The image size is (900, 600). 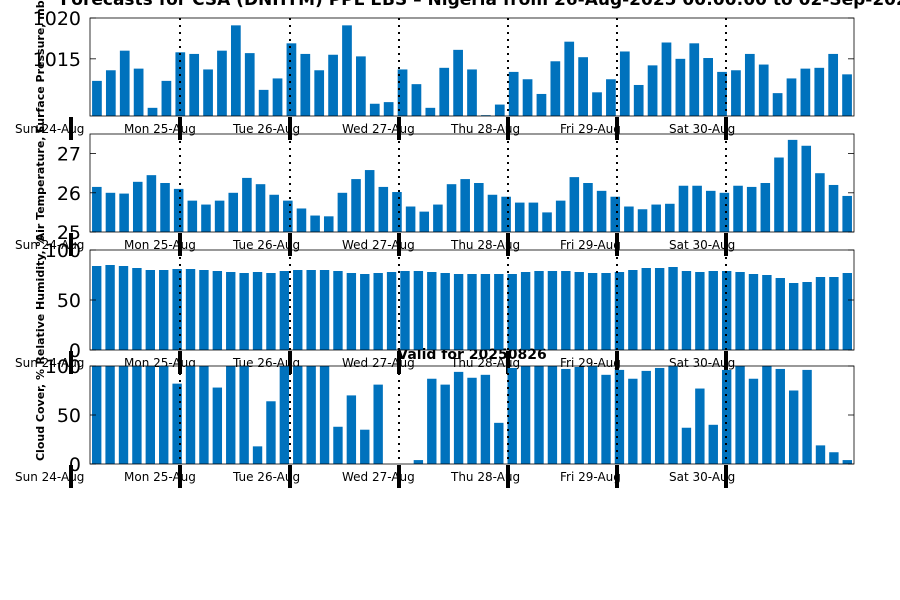 What do you see at coordinates (485, 245) in the screenshot?
I see `x-day-label: Thu 28-Aug` at bounding box center [485, 245].